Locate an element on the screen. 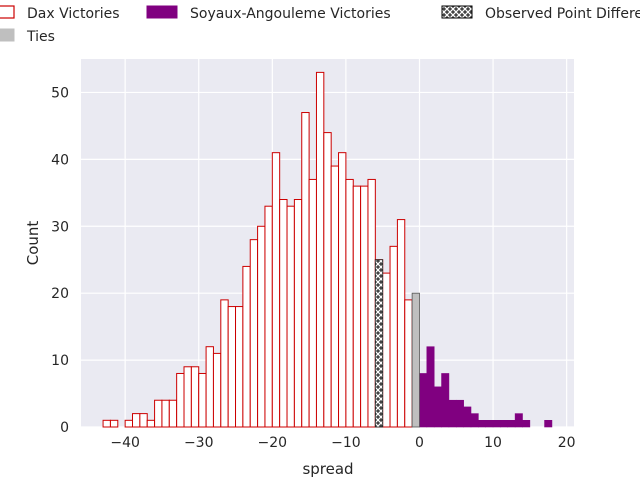 The width and height of the screenshot is (640, 480). y-axis-label: Count is located at coordinates (33, 243).